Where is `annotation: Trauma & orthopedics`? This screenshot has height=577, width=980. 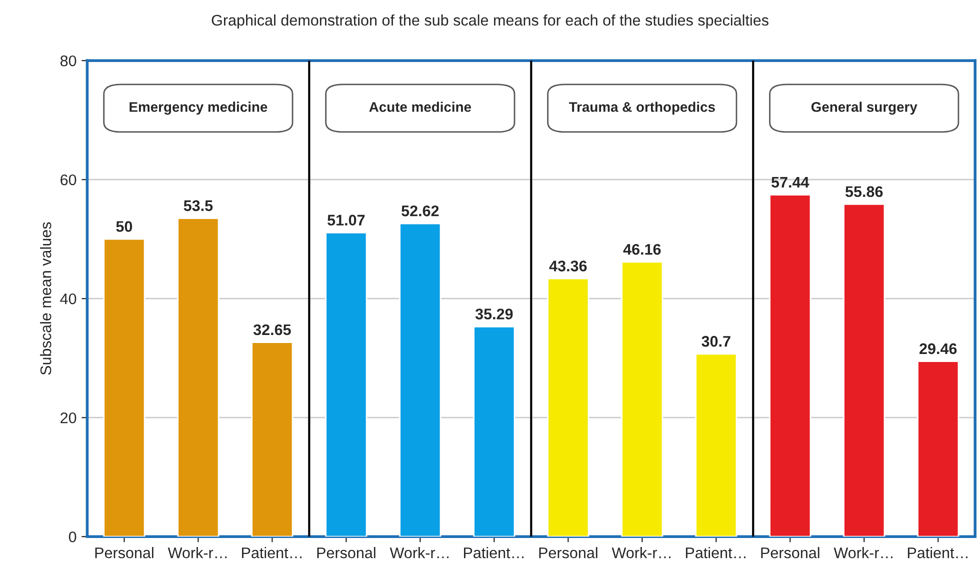 annotation: Trauma & orthopedics is located at coordinates (641, 108).